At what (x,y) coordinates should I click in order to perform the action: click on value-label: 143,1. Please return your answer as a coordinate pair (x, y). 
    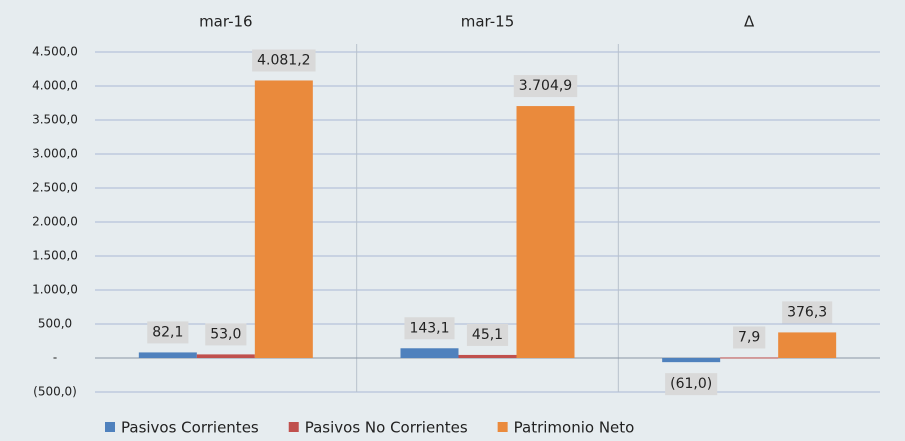
    Looking at the image, I should click on (429, 328).